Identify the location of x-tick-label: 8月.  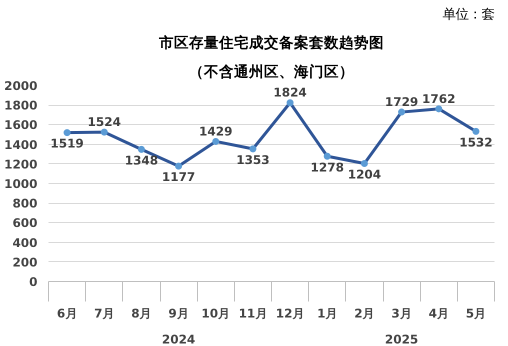
(141, 313).